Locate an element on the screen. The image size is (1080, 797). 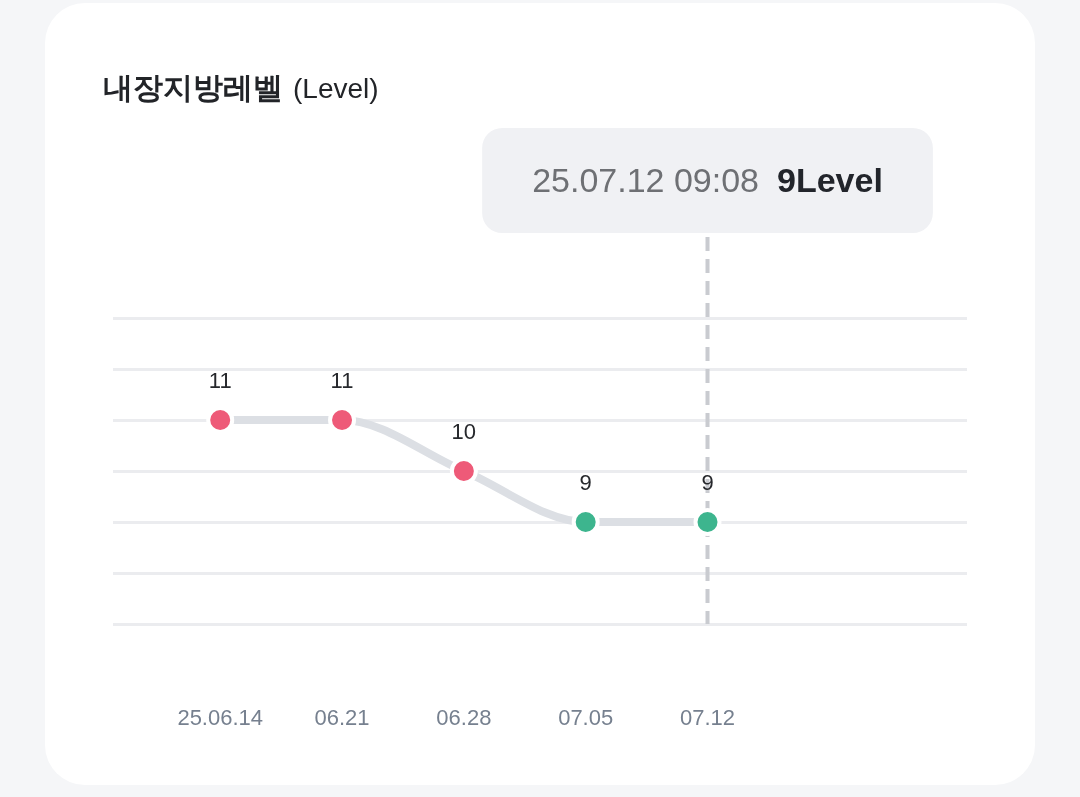
x-tick-label: 25.06.14 is located at coordinates (220, 718).